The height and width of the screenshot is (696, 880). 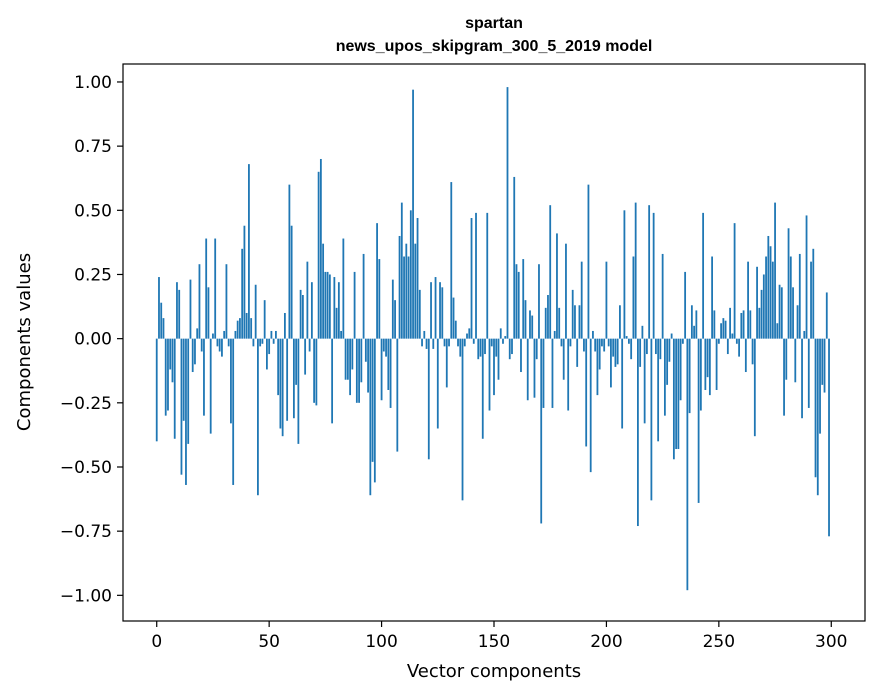 What do you see at coordinates (499, 636) in the screenshot?
I see `x-axis-ticks: 0 50 100 150 200 250 300` at bounding box center [499, 636].